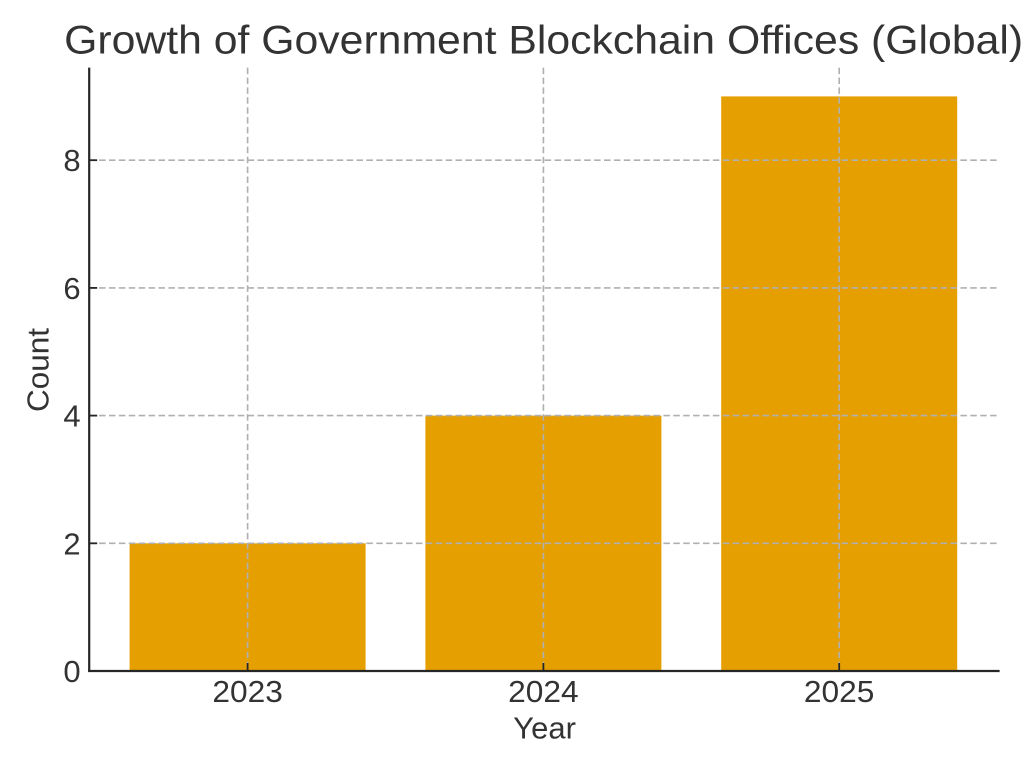  Describe the element at coordinates (247, 691) in the screenshot. I see `svg-text: 2023` at that location.